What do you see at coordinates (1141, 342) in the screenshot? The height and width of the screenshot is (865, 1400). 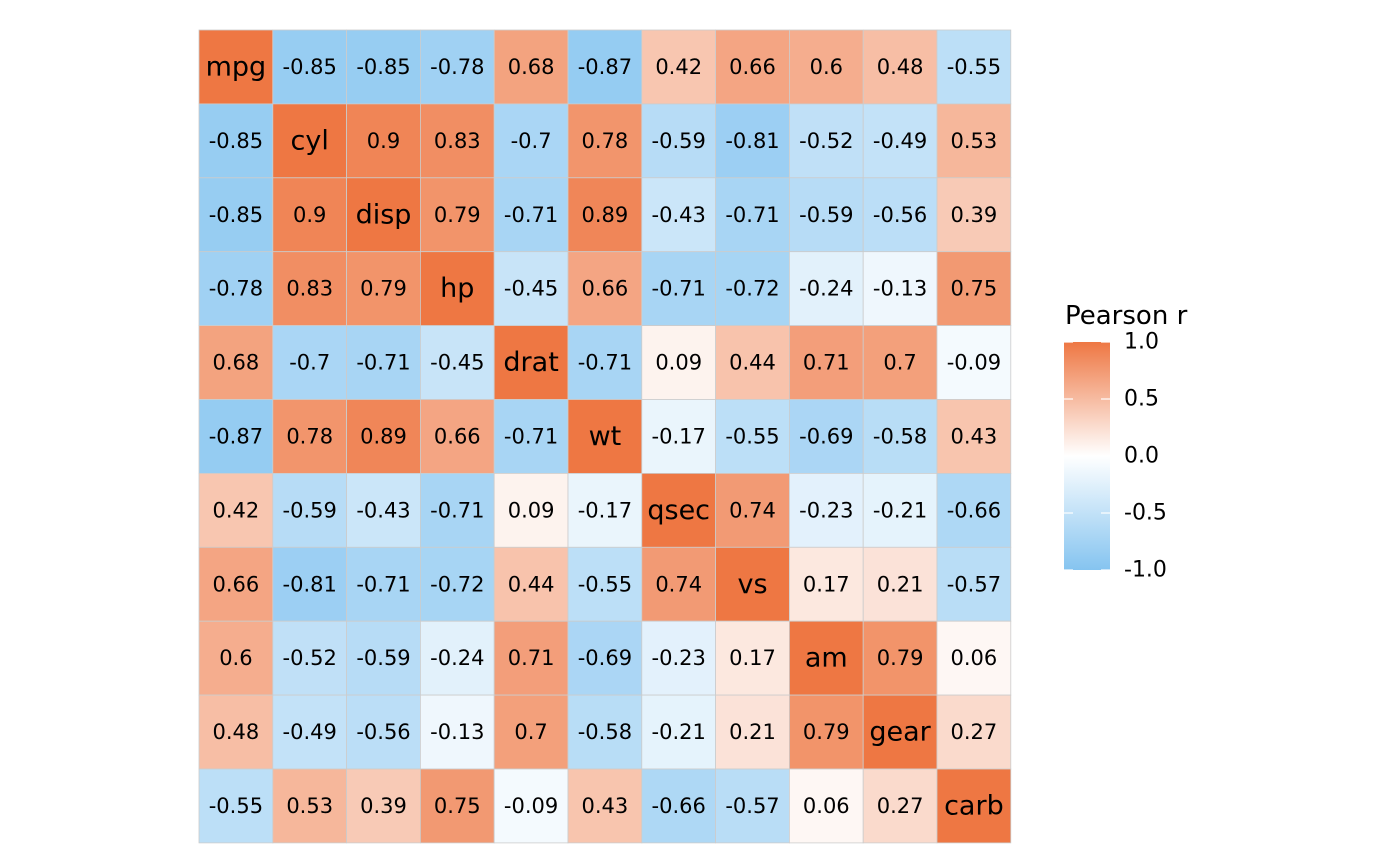 I see `legend-tick-label: 1.0` at bounding box center [1141, 342].